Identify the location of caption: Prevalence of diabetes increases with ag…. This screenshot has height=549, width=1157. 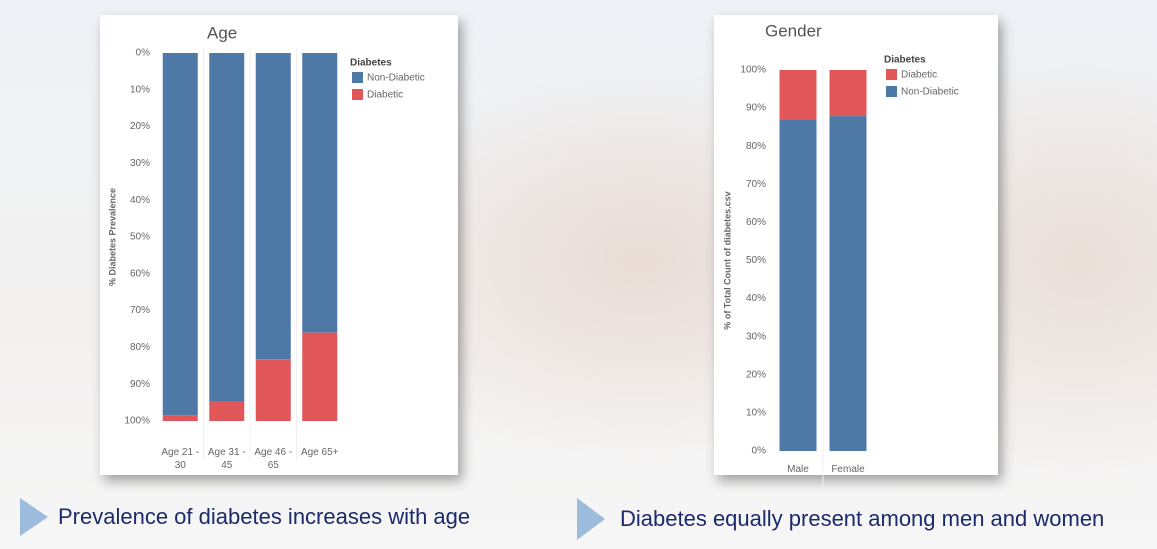
(264, 516).